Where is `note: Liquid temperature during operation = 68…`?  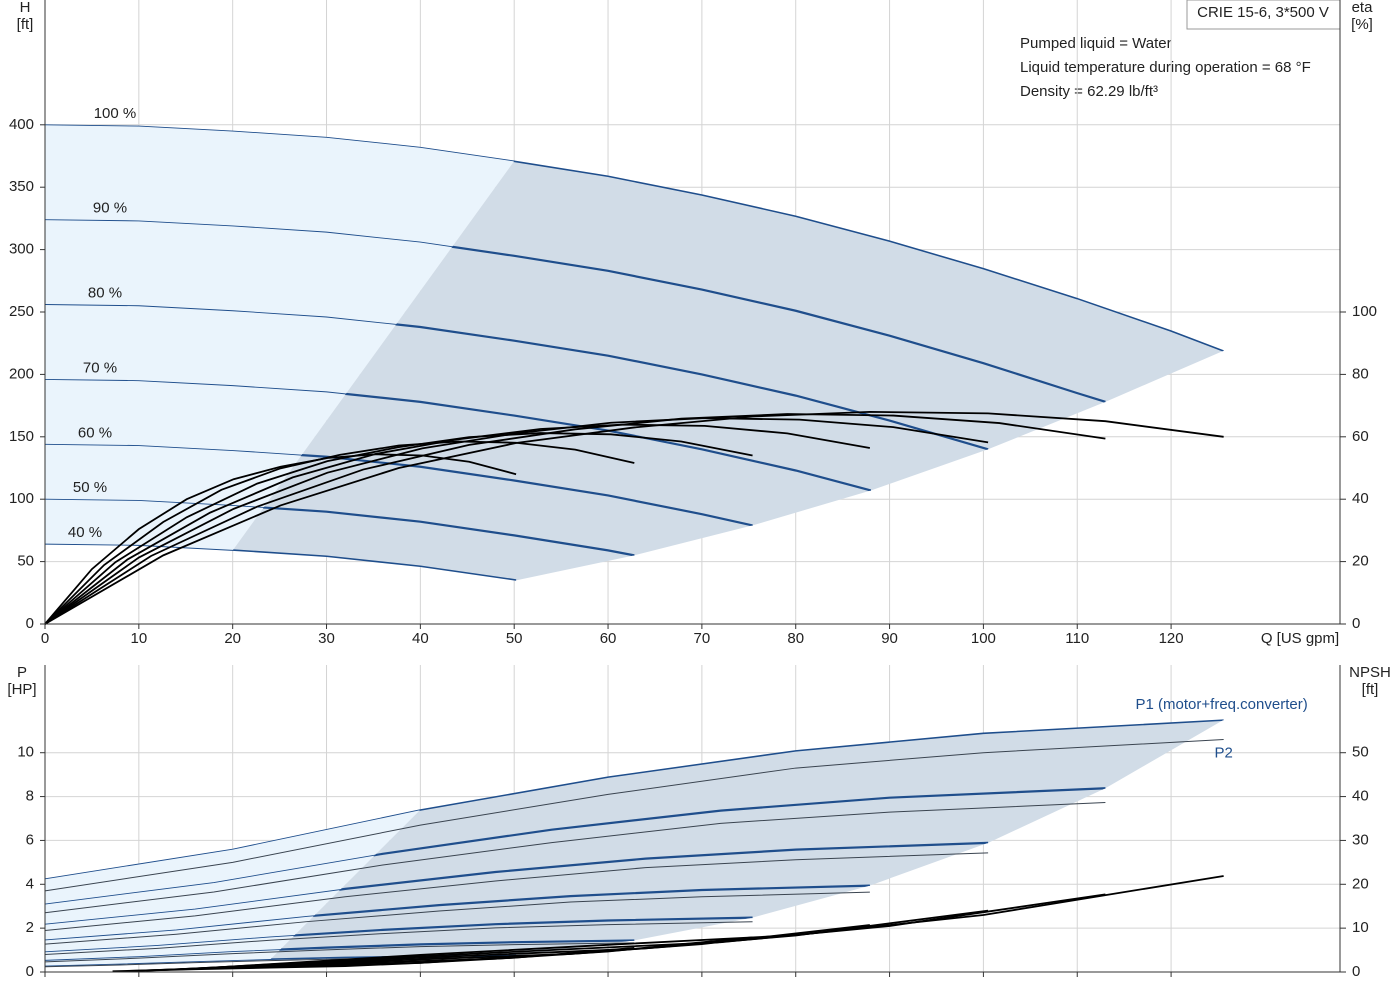
note: Liquid temperature during operation = 68… is located at coordinates (1165, 67).